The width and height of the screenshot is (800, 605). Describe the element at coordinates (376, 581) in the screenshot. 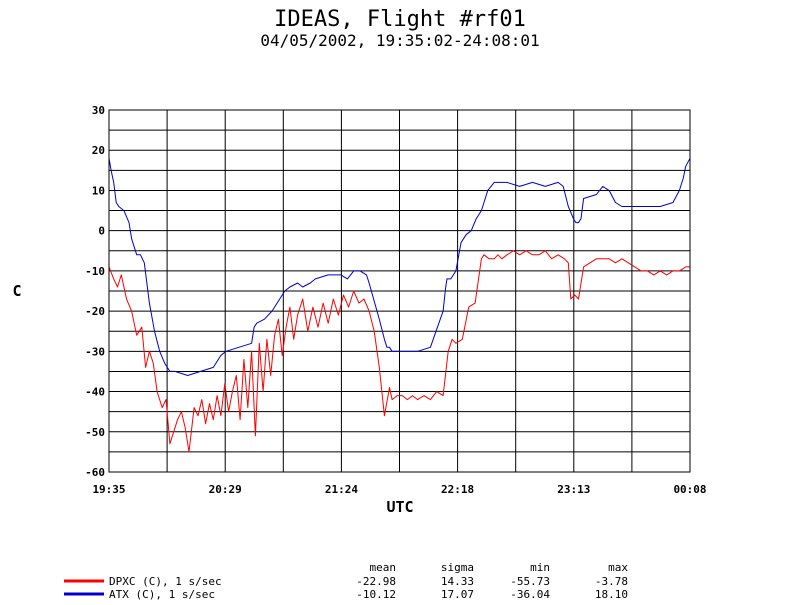

I see `stats-value: -22.98` at that location.